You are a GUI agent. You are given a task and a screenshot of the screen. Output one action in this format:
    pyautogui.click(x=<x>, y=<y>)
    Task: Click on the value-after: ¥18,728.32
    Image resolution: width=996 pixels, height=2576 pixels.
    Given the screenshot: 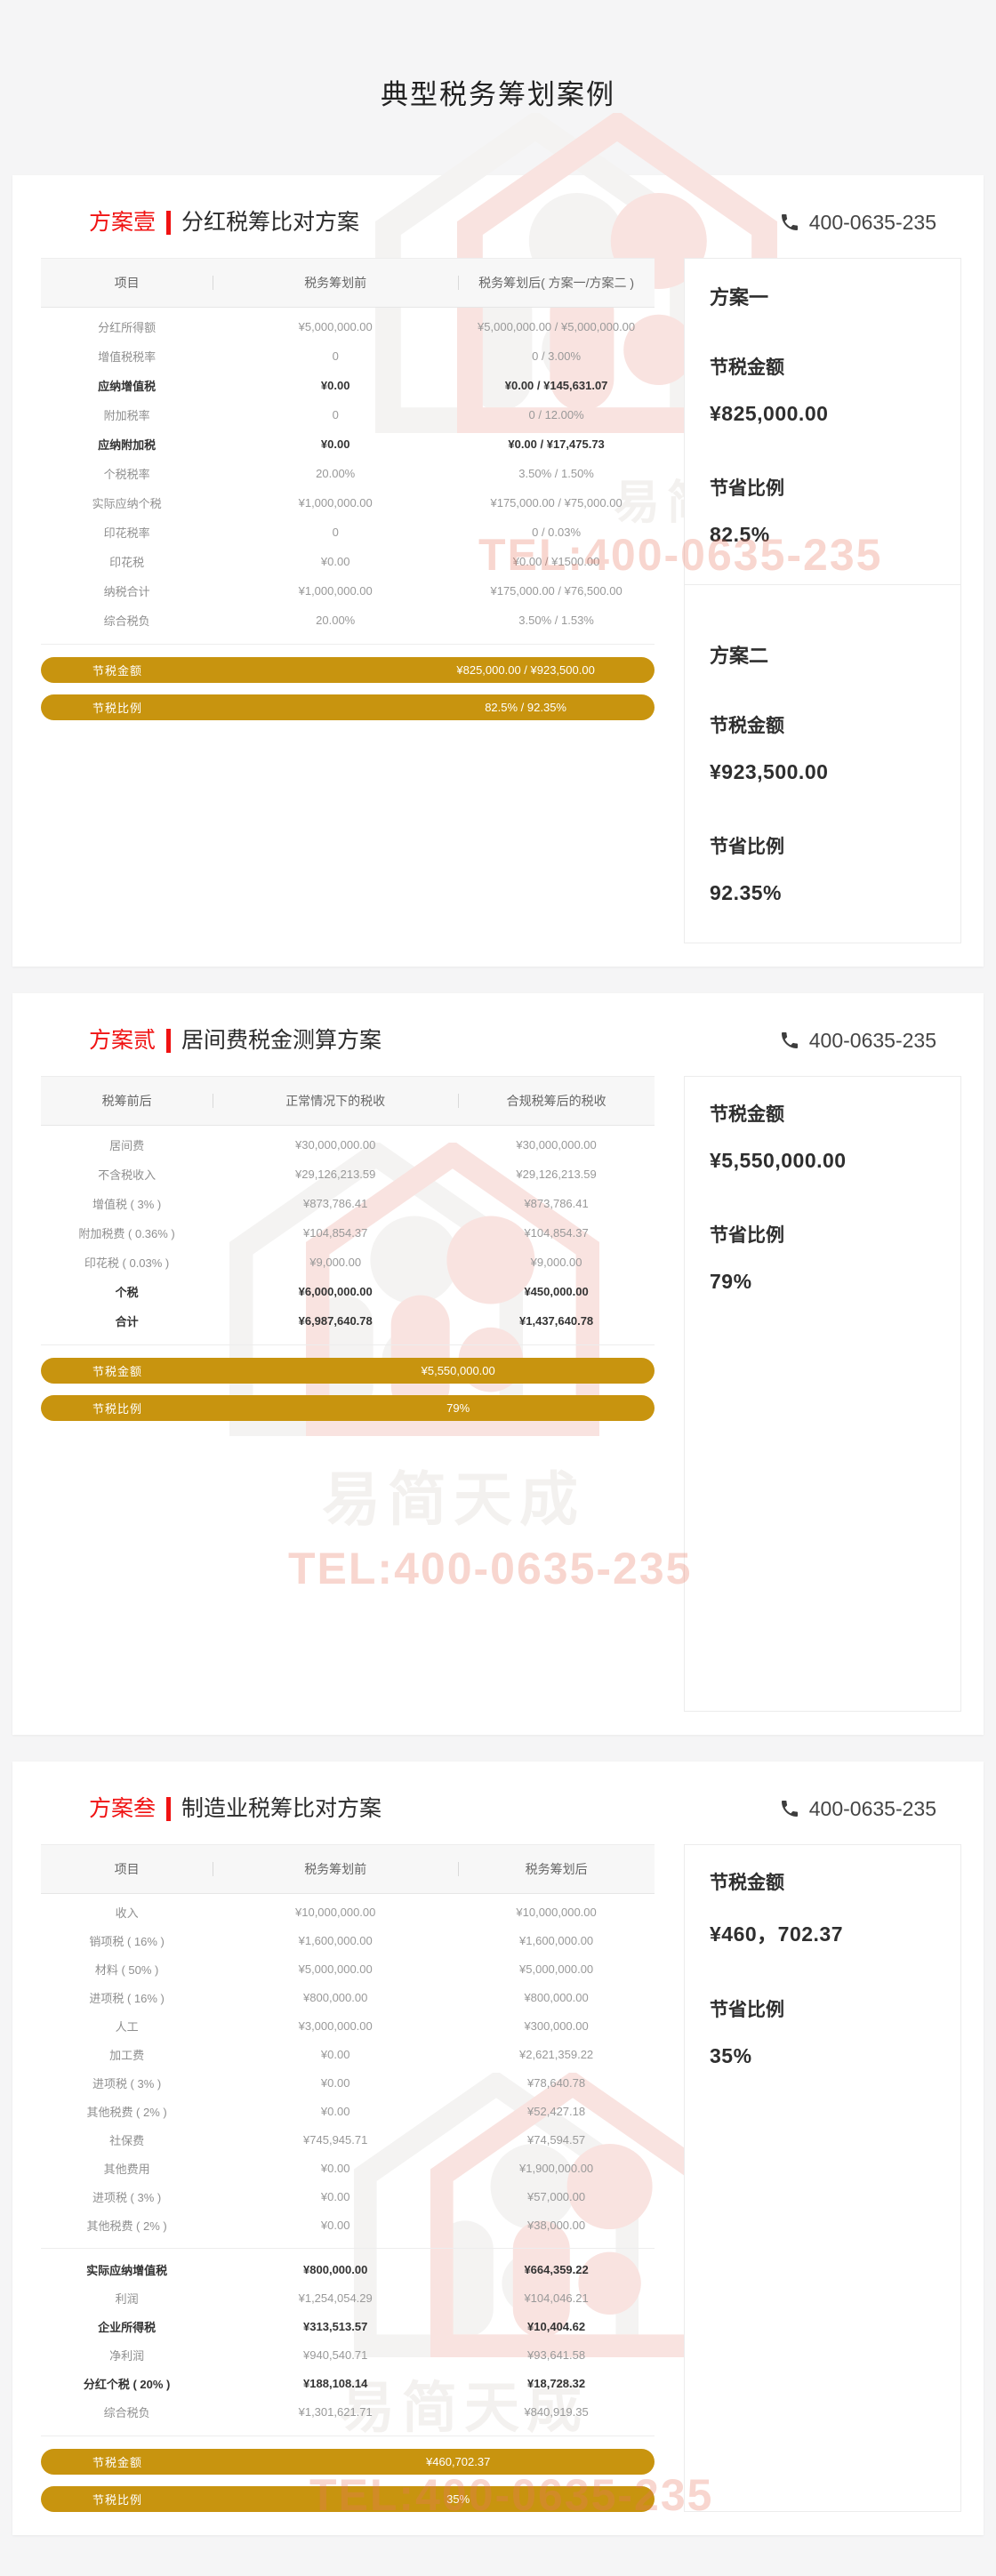 What is the action you would take?
    pyautogui.click(x=556, y=2384)
    